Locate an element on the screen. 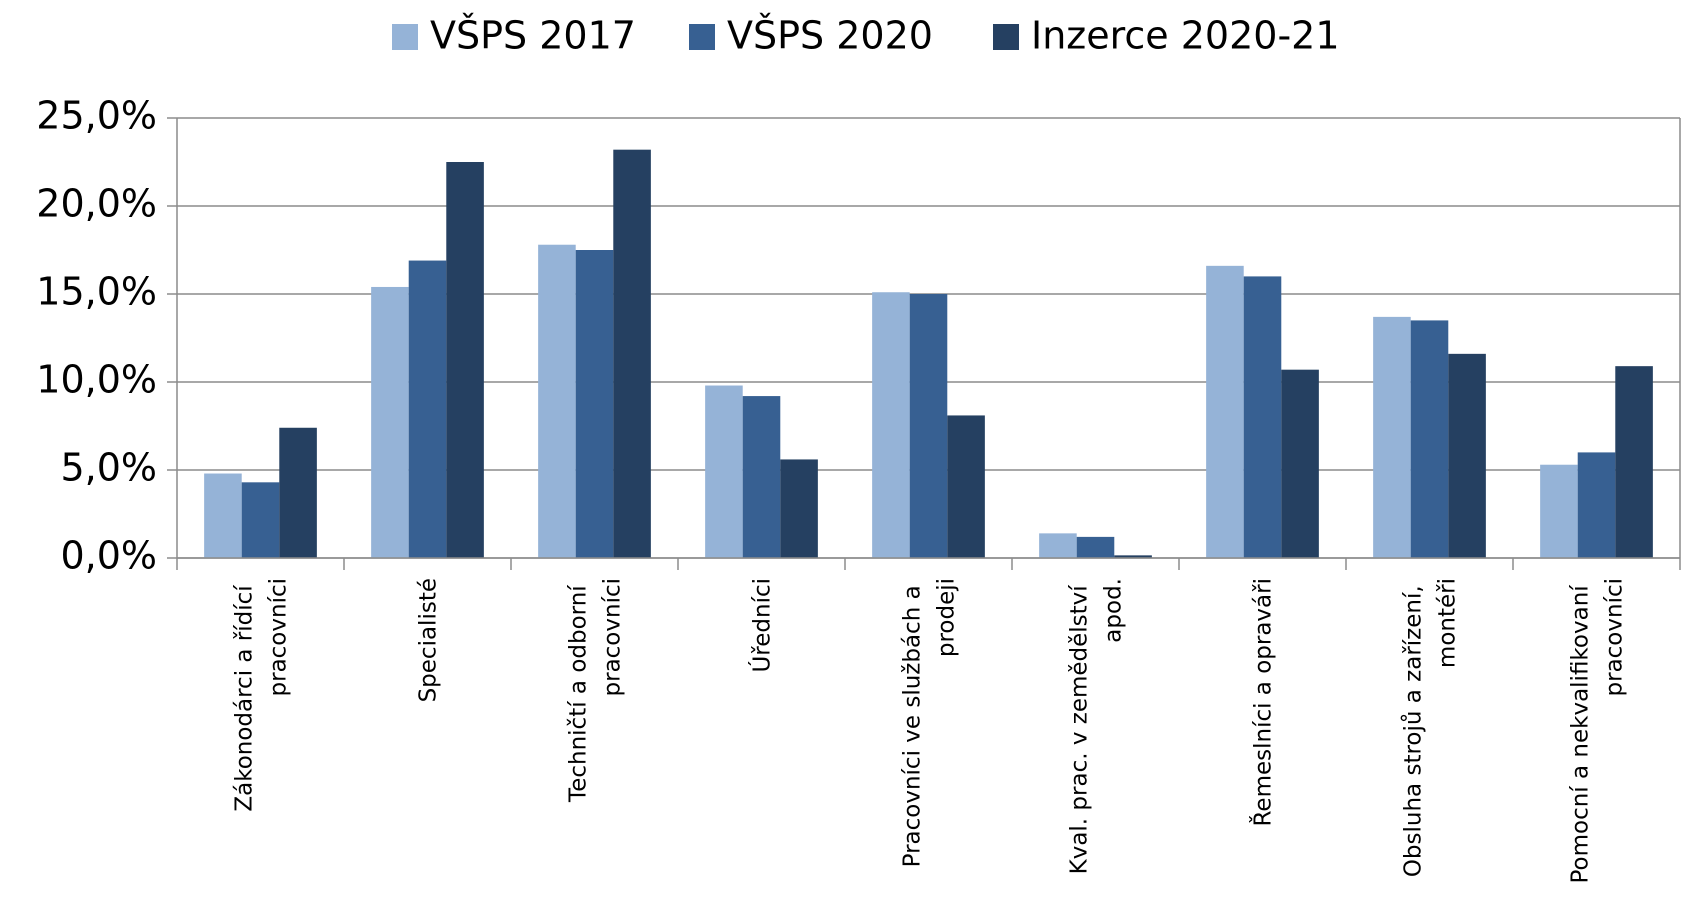  legend-label: VŠPS 2017 is located at coordinates (533, 36).